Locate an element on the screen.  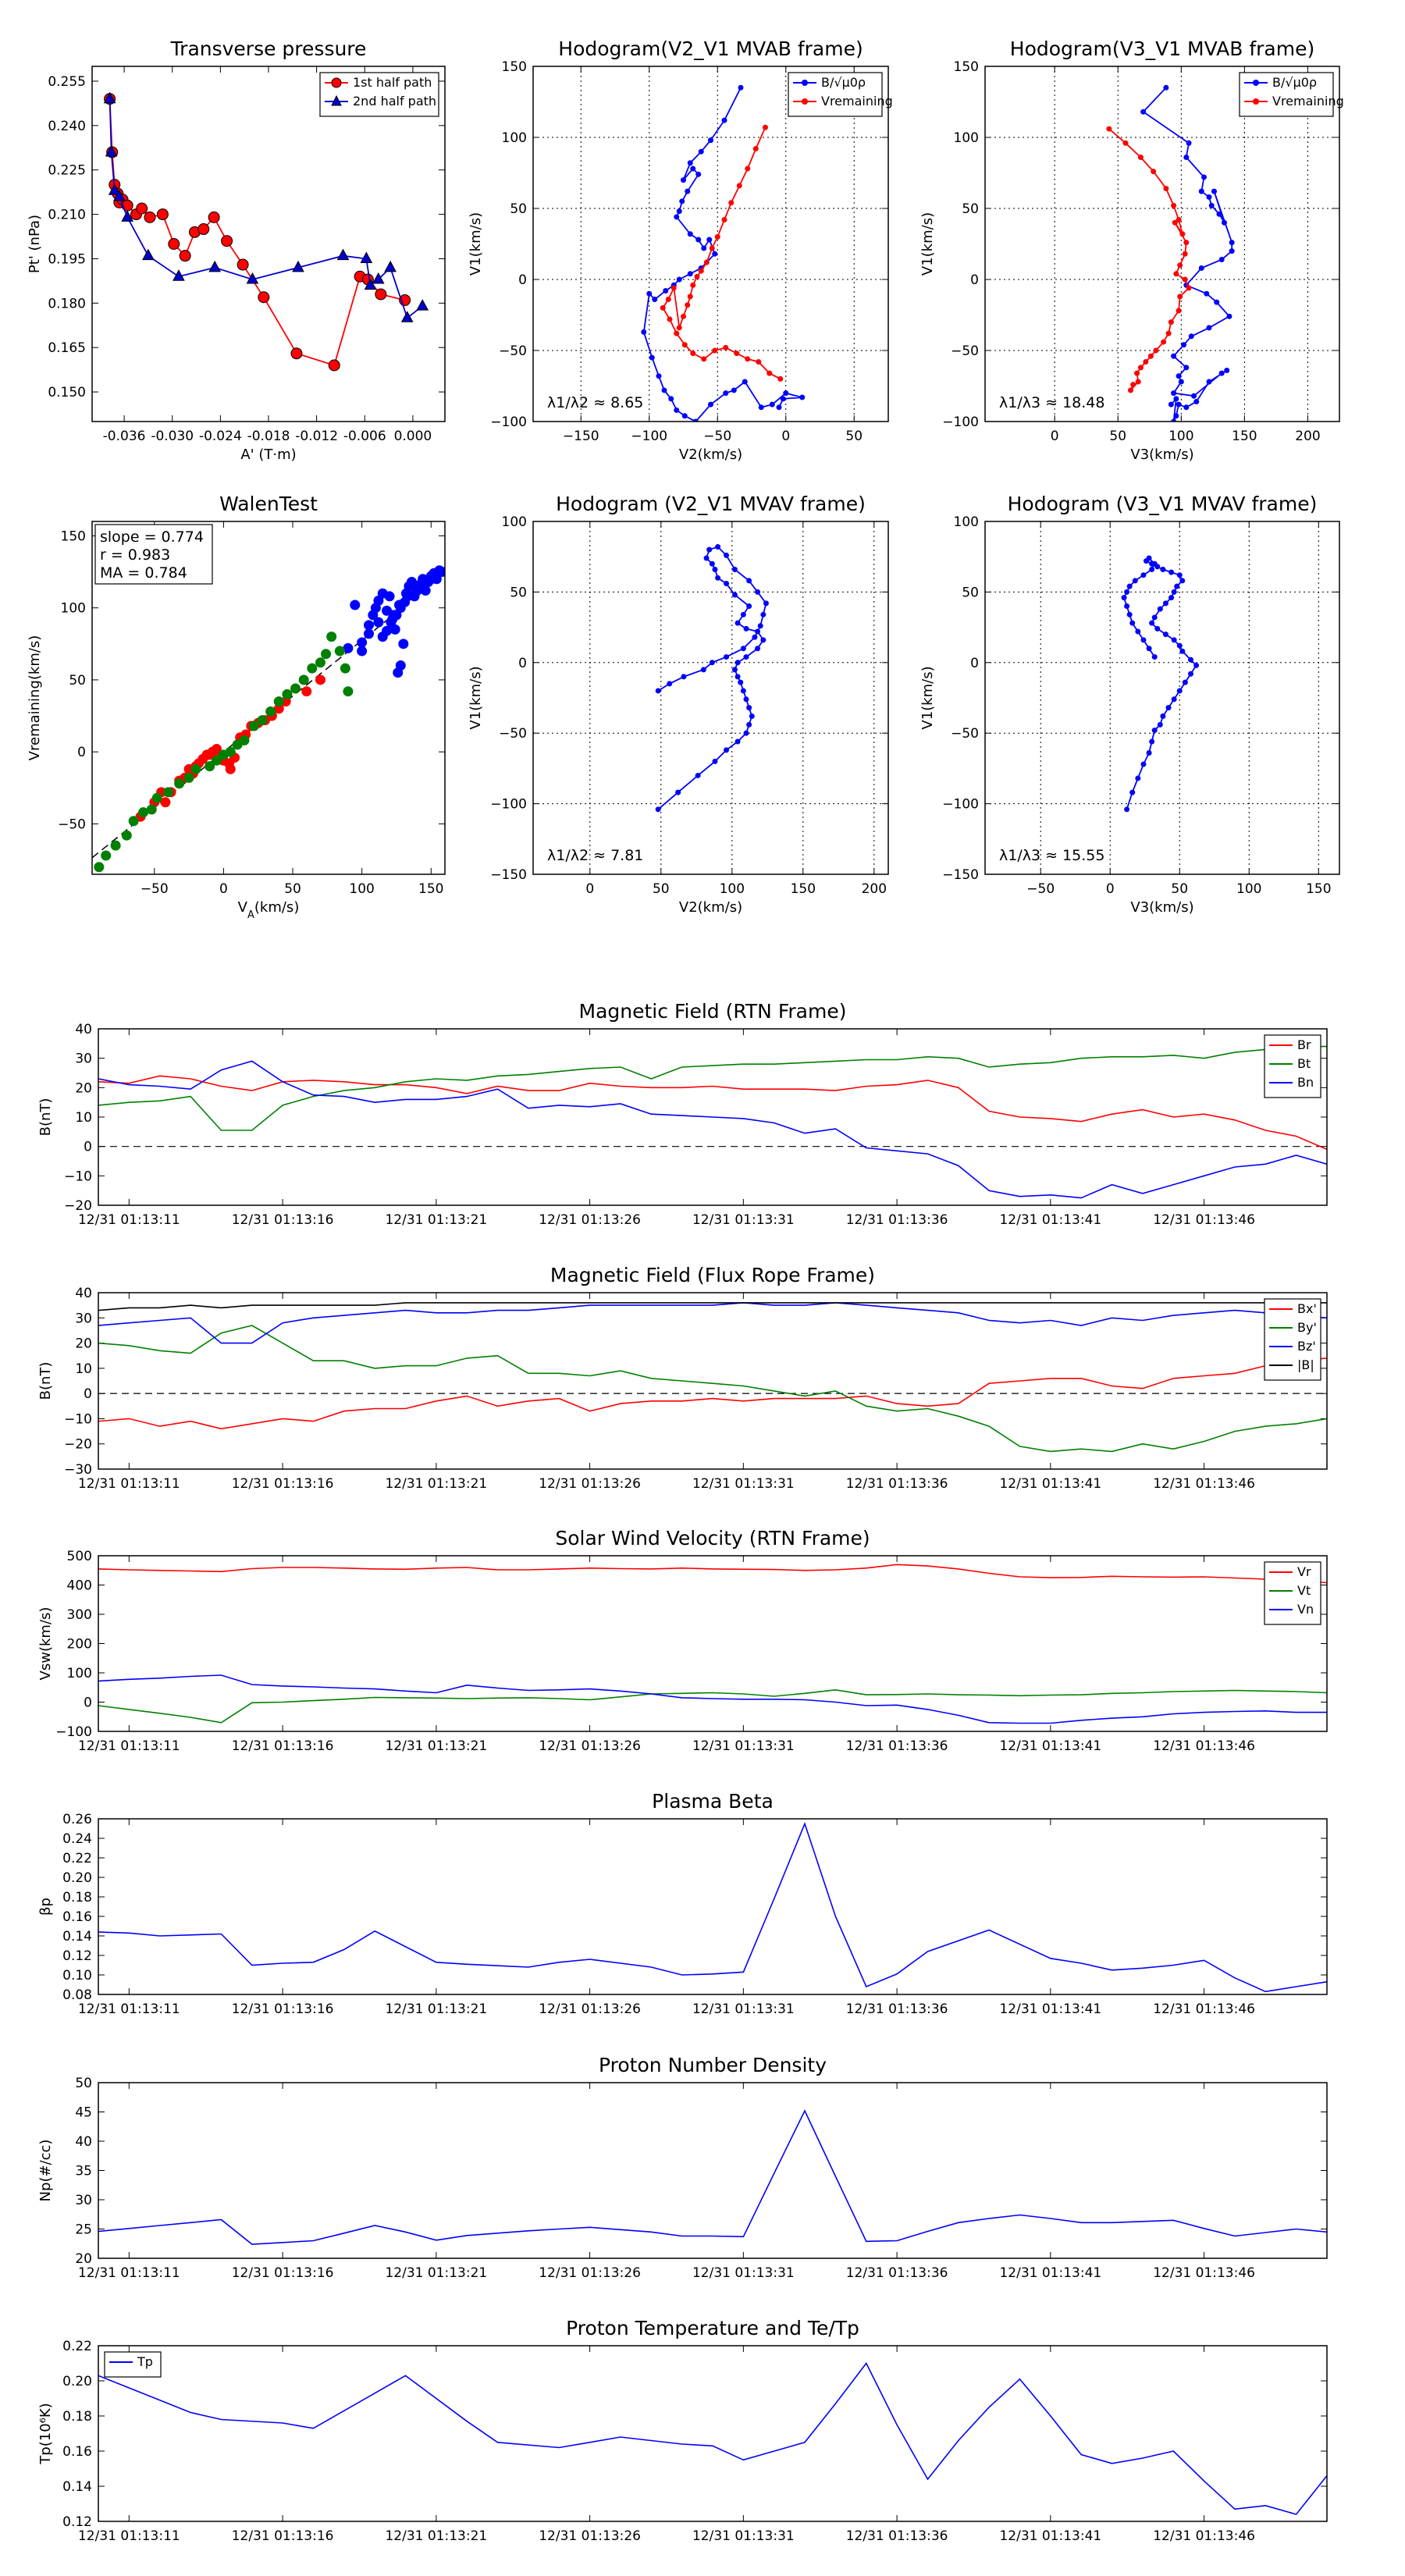
y-tick-label: −50 is located at coordinates (72, 824).